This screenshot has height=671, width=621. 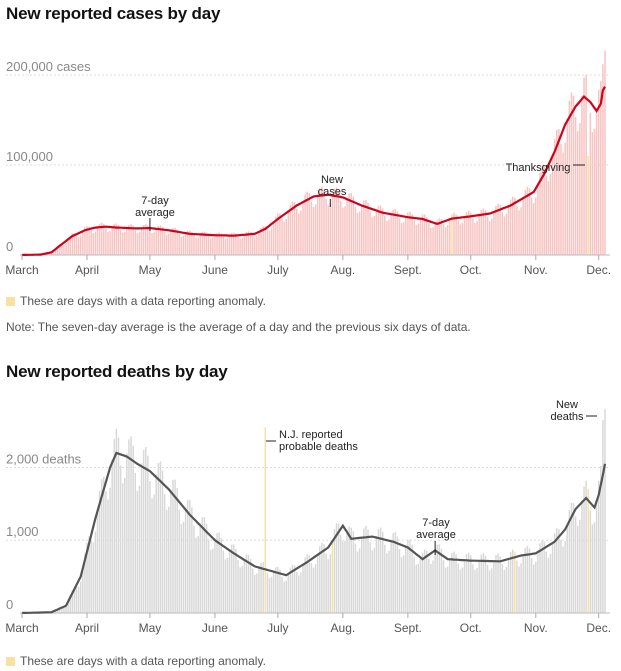 I want to click on annotation-label: N.J. reported probable deaths, so click(x=318, y=441).